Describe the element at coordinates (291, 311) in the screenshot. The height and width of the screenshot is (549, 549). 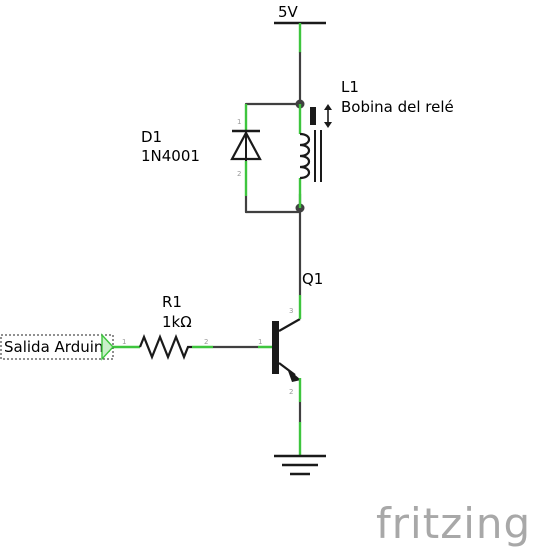
I see `svg-text: 3` at that location.